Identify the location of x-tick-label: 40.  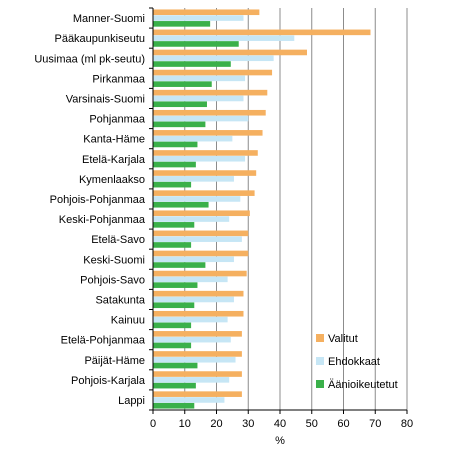
(280, 424).